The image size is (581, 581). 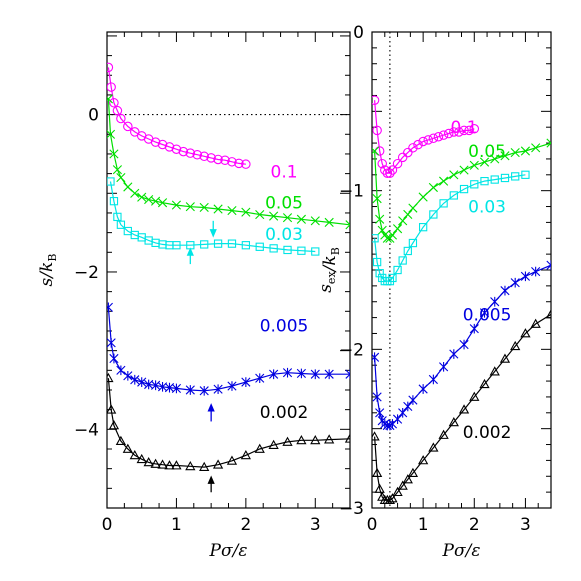 I want to click on series-0.1, so click(x=179, y=115).